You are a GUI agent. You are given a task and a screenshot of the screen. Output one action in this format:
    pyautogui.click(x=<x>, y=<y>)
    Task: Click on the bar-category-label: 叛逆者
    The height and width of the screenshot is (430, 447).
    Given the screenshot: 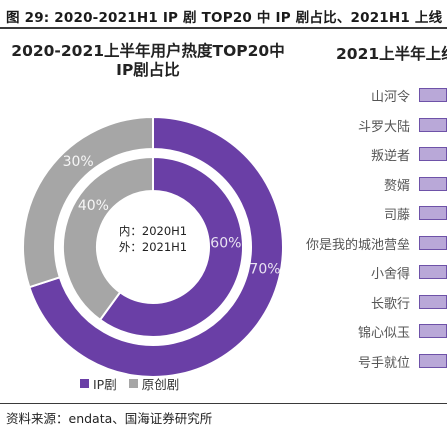 What is the action you would take?
    pyautogui.click(x=390, y=156)
    